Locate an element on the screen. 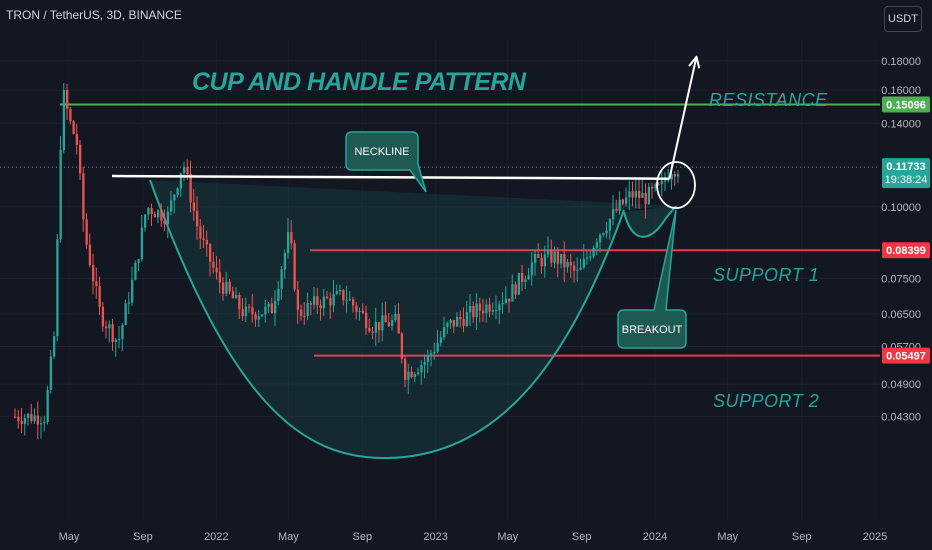 Image resolution: width=932 pixels, height=550 pixels. price-tick-label: 0.14000 is located at coordinates (901, 124).